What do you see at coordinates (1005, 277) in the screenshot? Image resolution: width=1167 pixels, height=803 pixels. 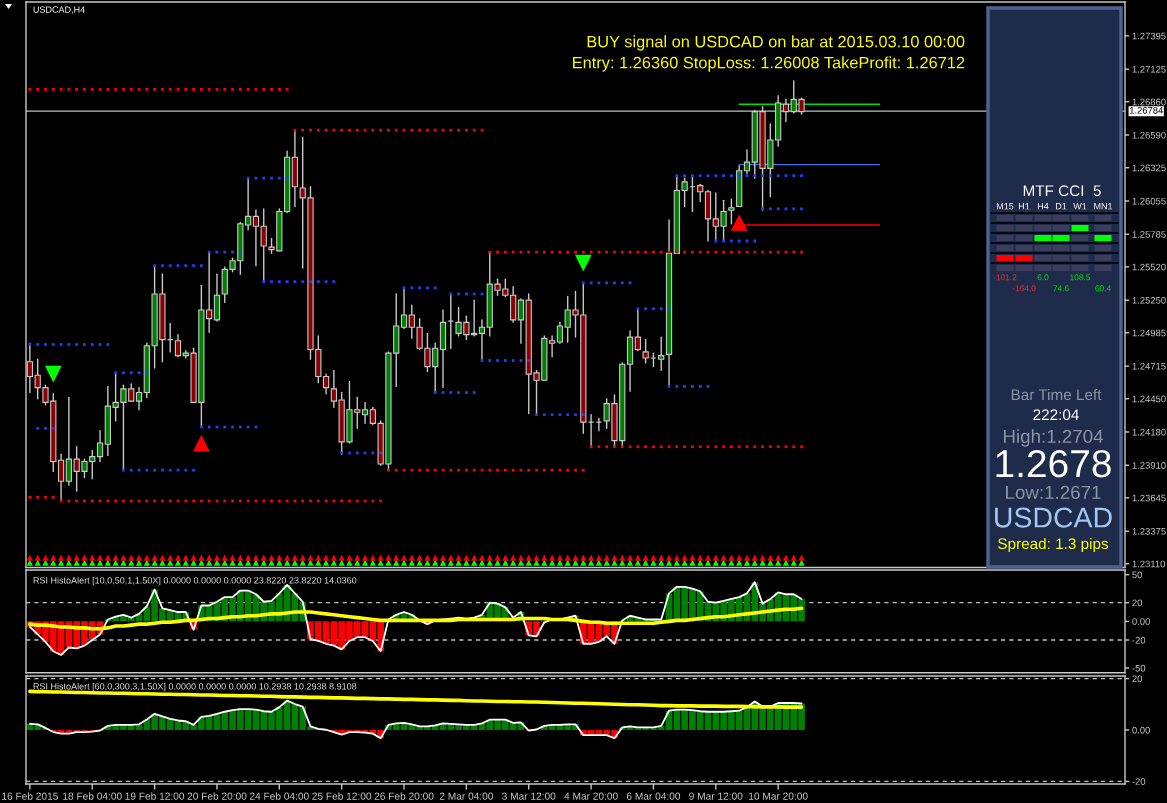 I see `annotation: -101.2` at bounding box center [1005, 277].